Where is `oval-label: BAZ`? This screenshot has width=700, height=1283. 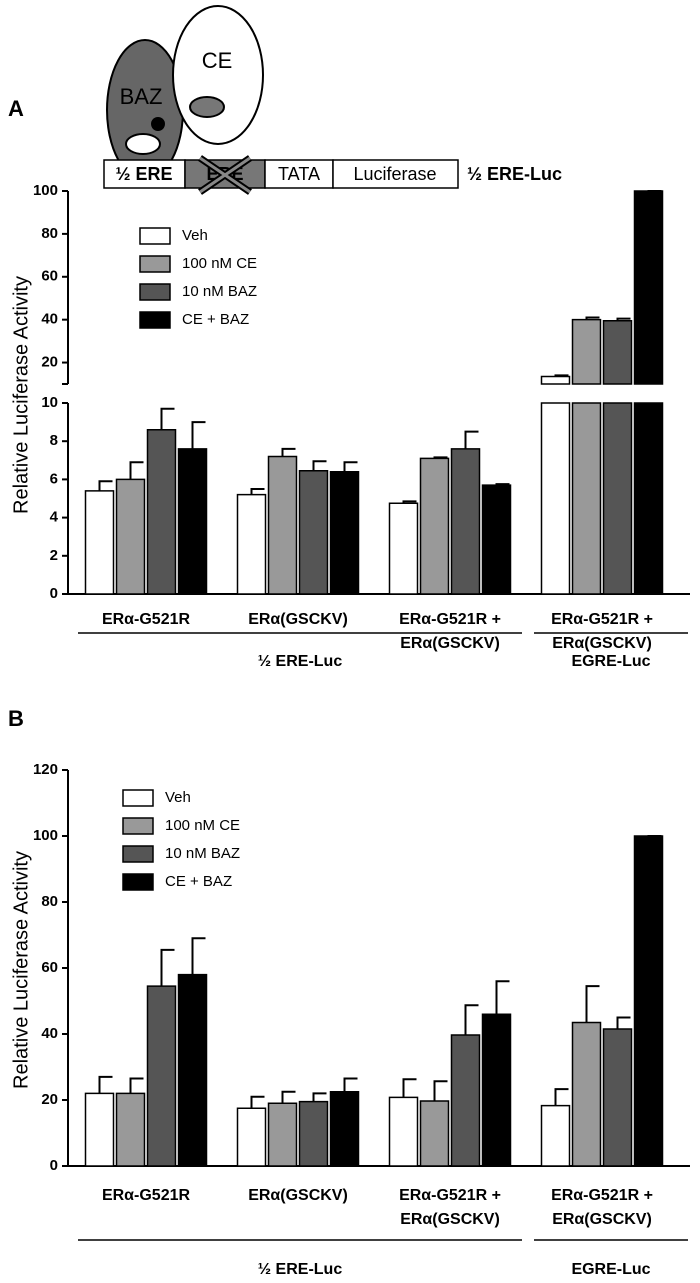
oval-label: BAZ is located at coordinates (141, 96).